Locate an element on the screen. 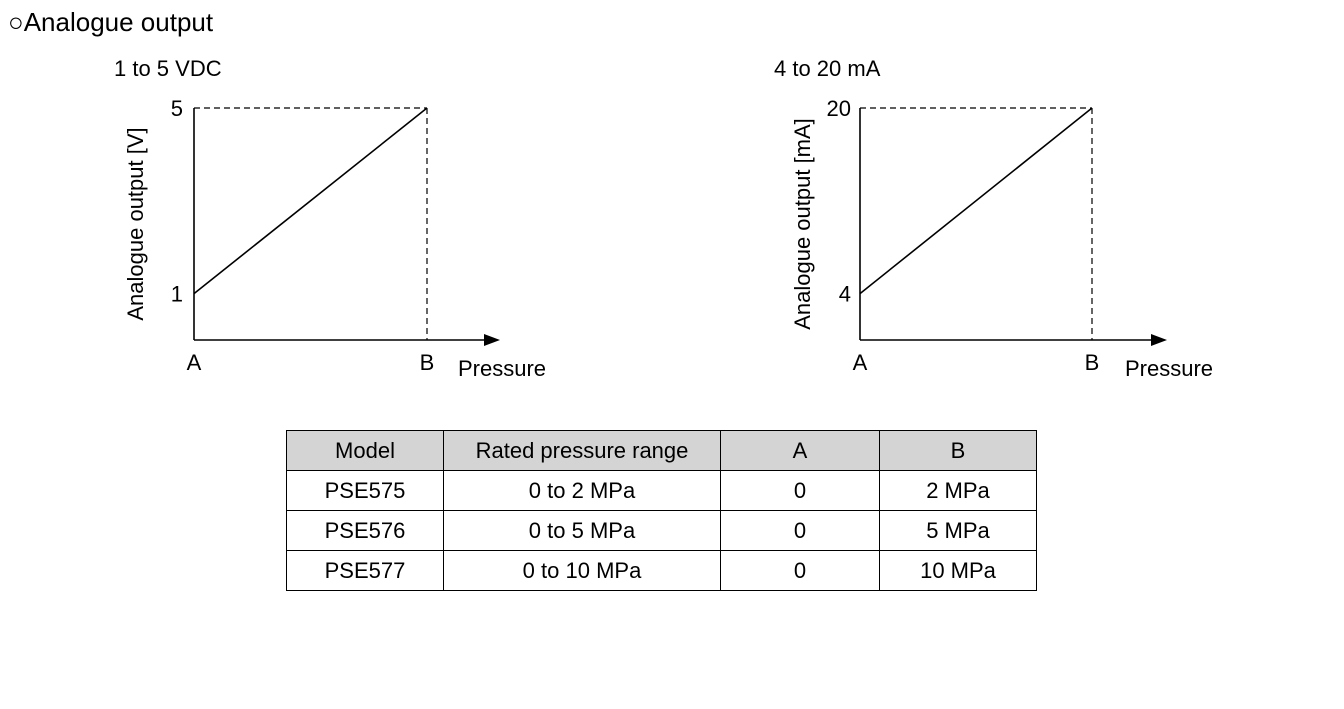  table-row: PSE575 0 to 2 MPa 0 2 MPa is located at coordinates (661, 490).